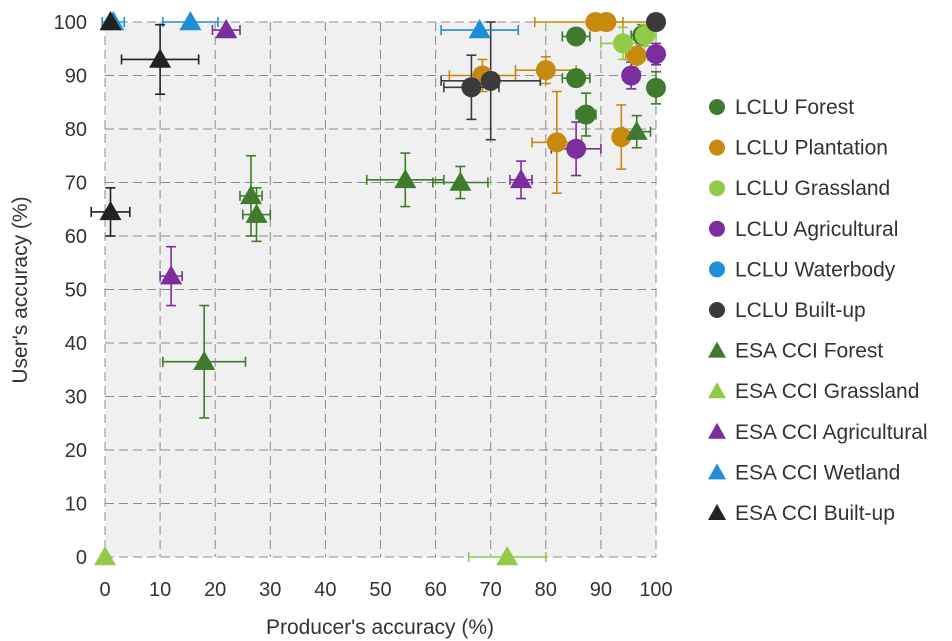  I want to click on legend-item: ESA CCI Wetland, so click(804, 472).